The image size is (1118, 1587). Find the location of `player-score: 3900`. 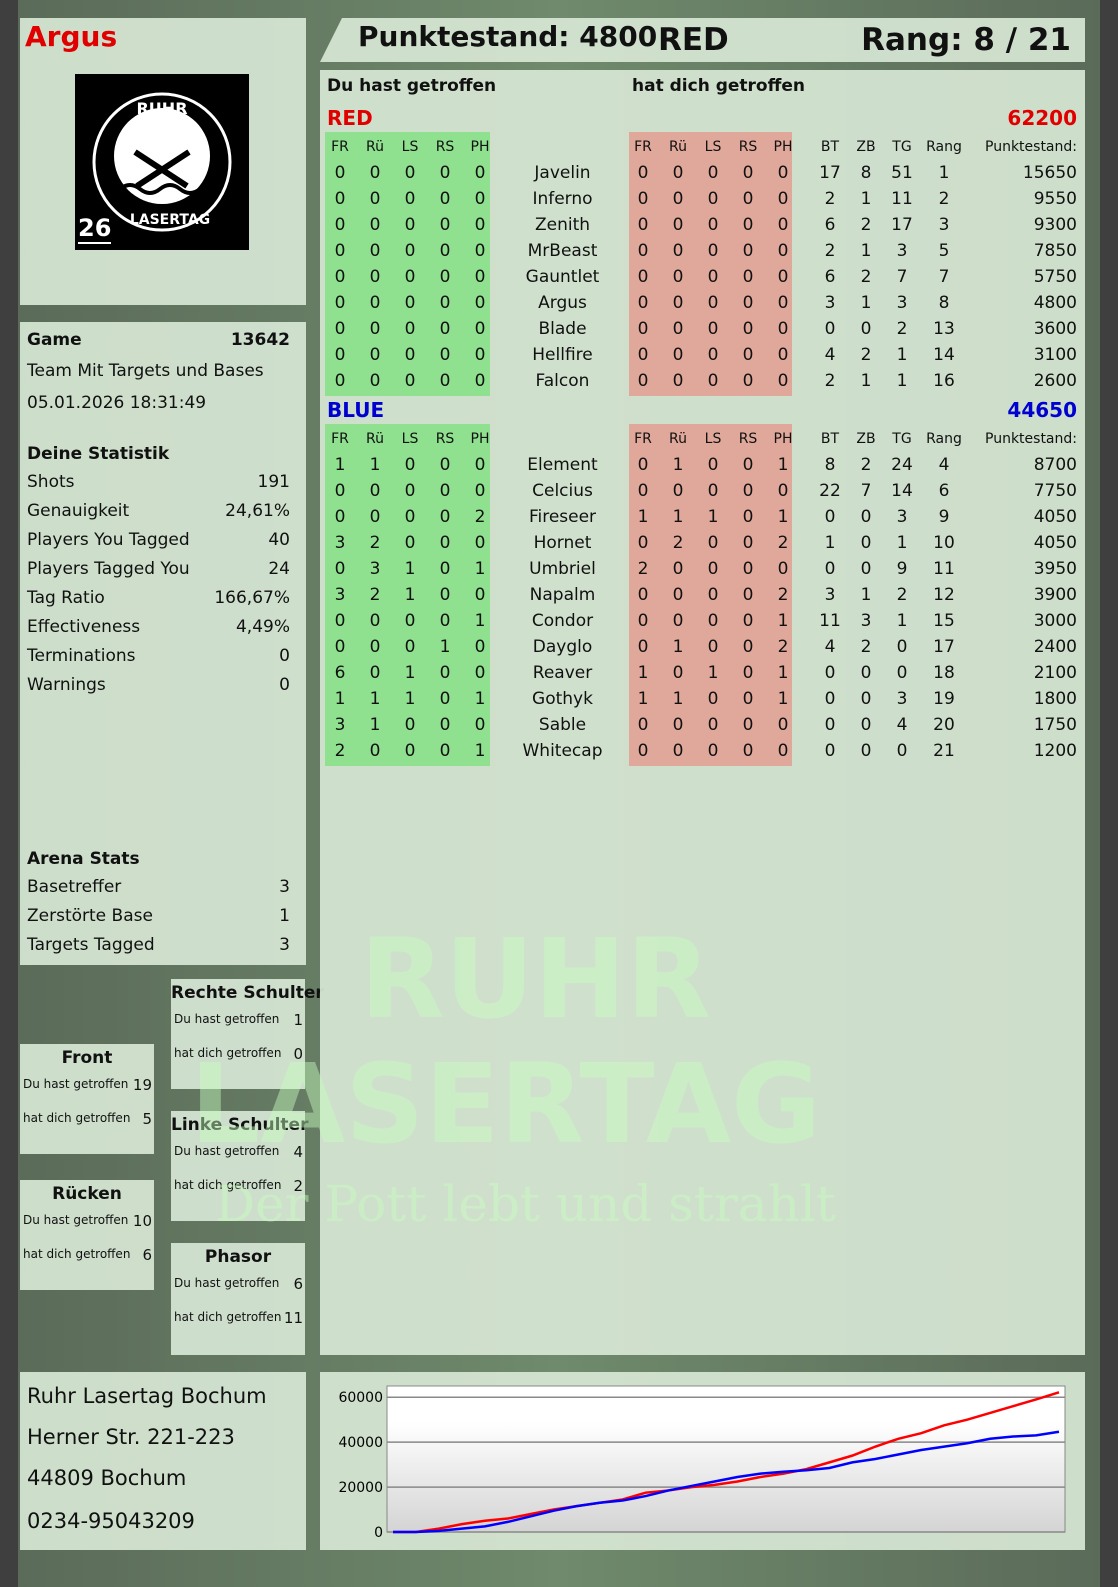

player-score: 3900 is located at coordinates (1055, 595).